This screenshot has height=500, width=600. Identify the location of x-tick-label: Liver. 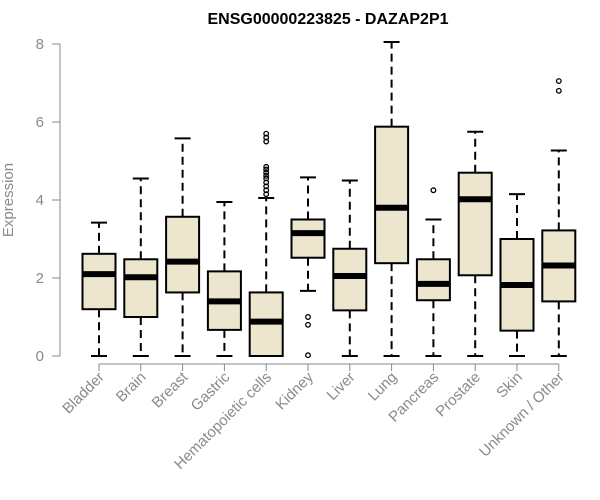
(341, 386).